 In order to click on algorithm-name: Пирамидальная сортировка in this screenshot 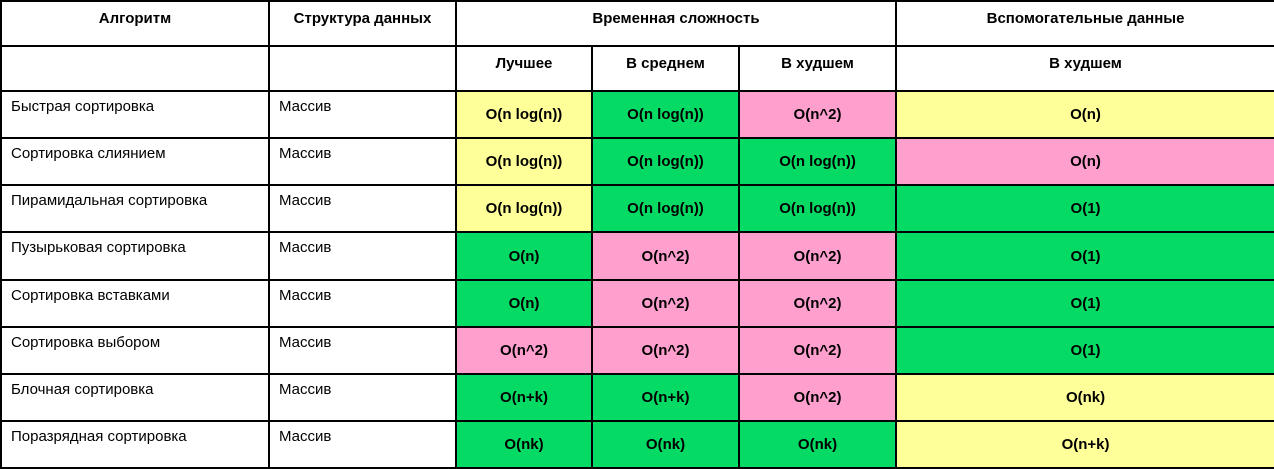, I will do `click(135, 209)`.